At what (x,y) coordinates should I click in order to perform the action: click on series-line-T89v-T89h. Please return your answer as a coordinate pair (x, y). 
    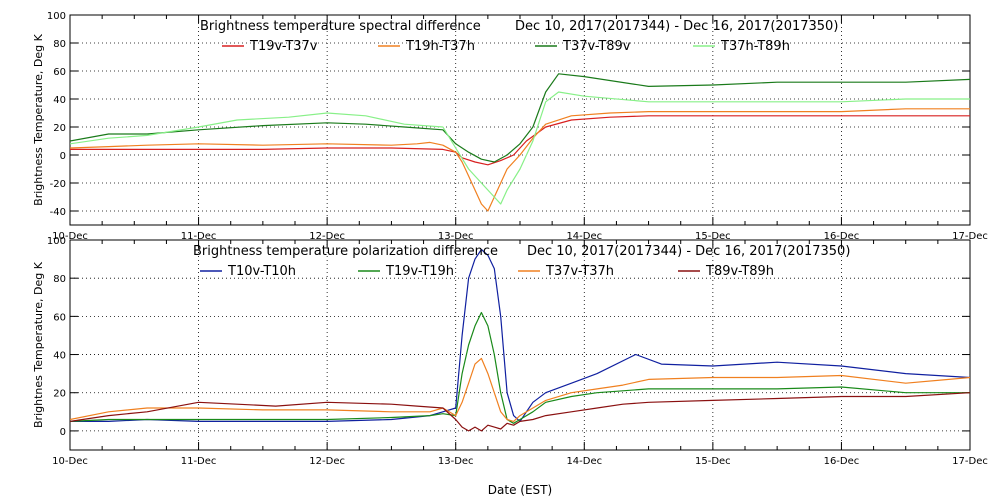
    Looking at the image, I should click on (520, 412).